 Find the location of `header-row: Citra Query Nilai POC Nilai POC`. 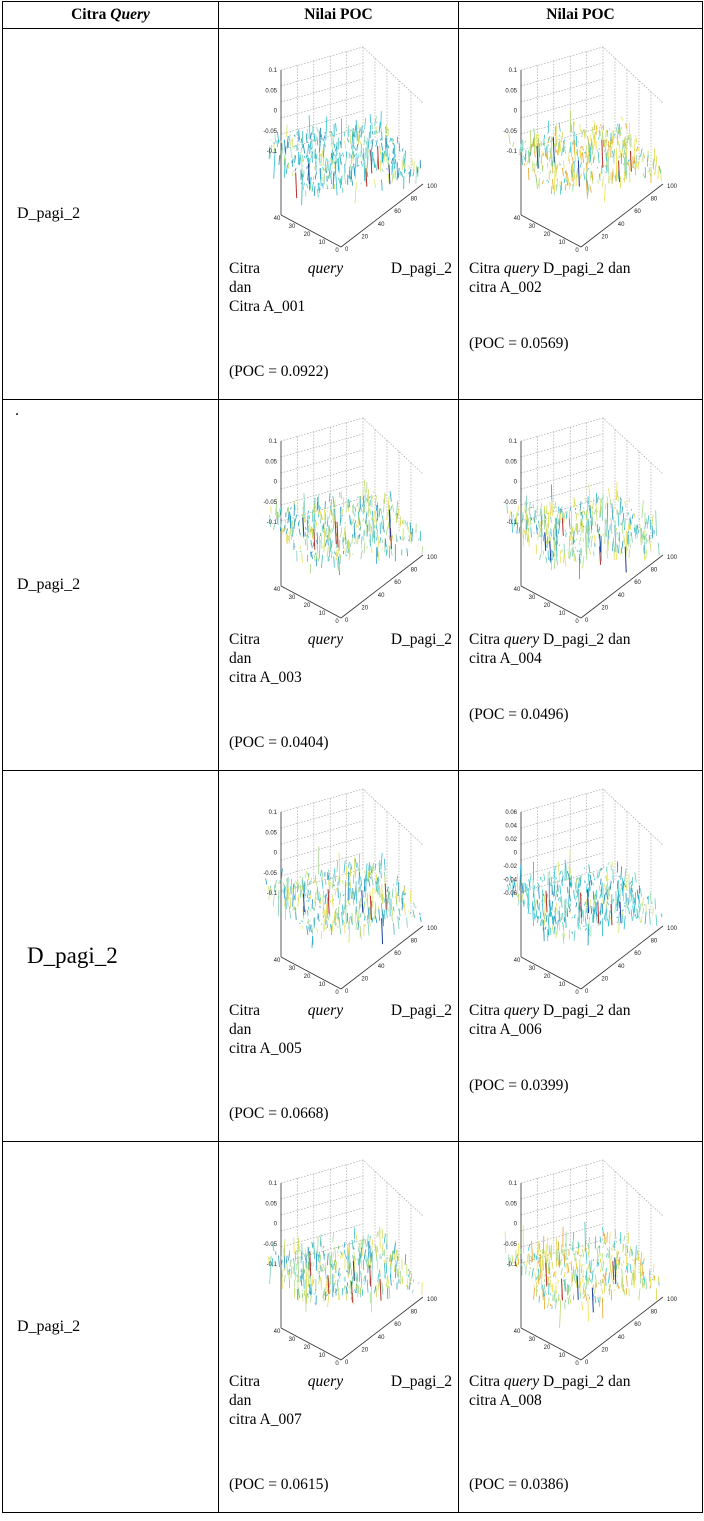

header-row: Citra Query Nilai POC Nilai POC is located at coordinates (352, 15).